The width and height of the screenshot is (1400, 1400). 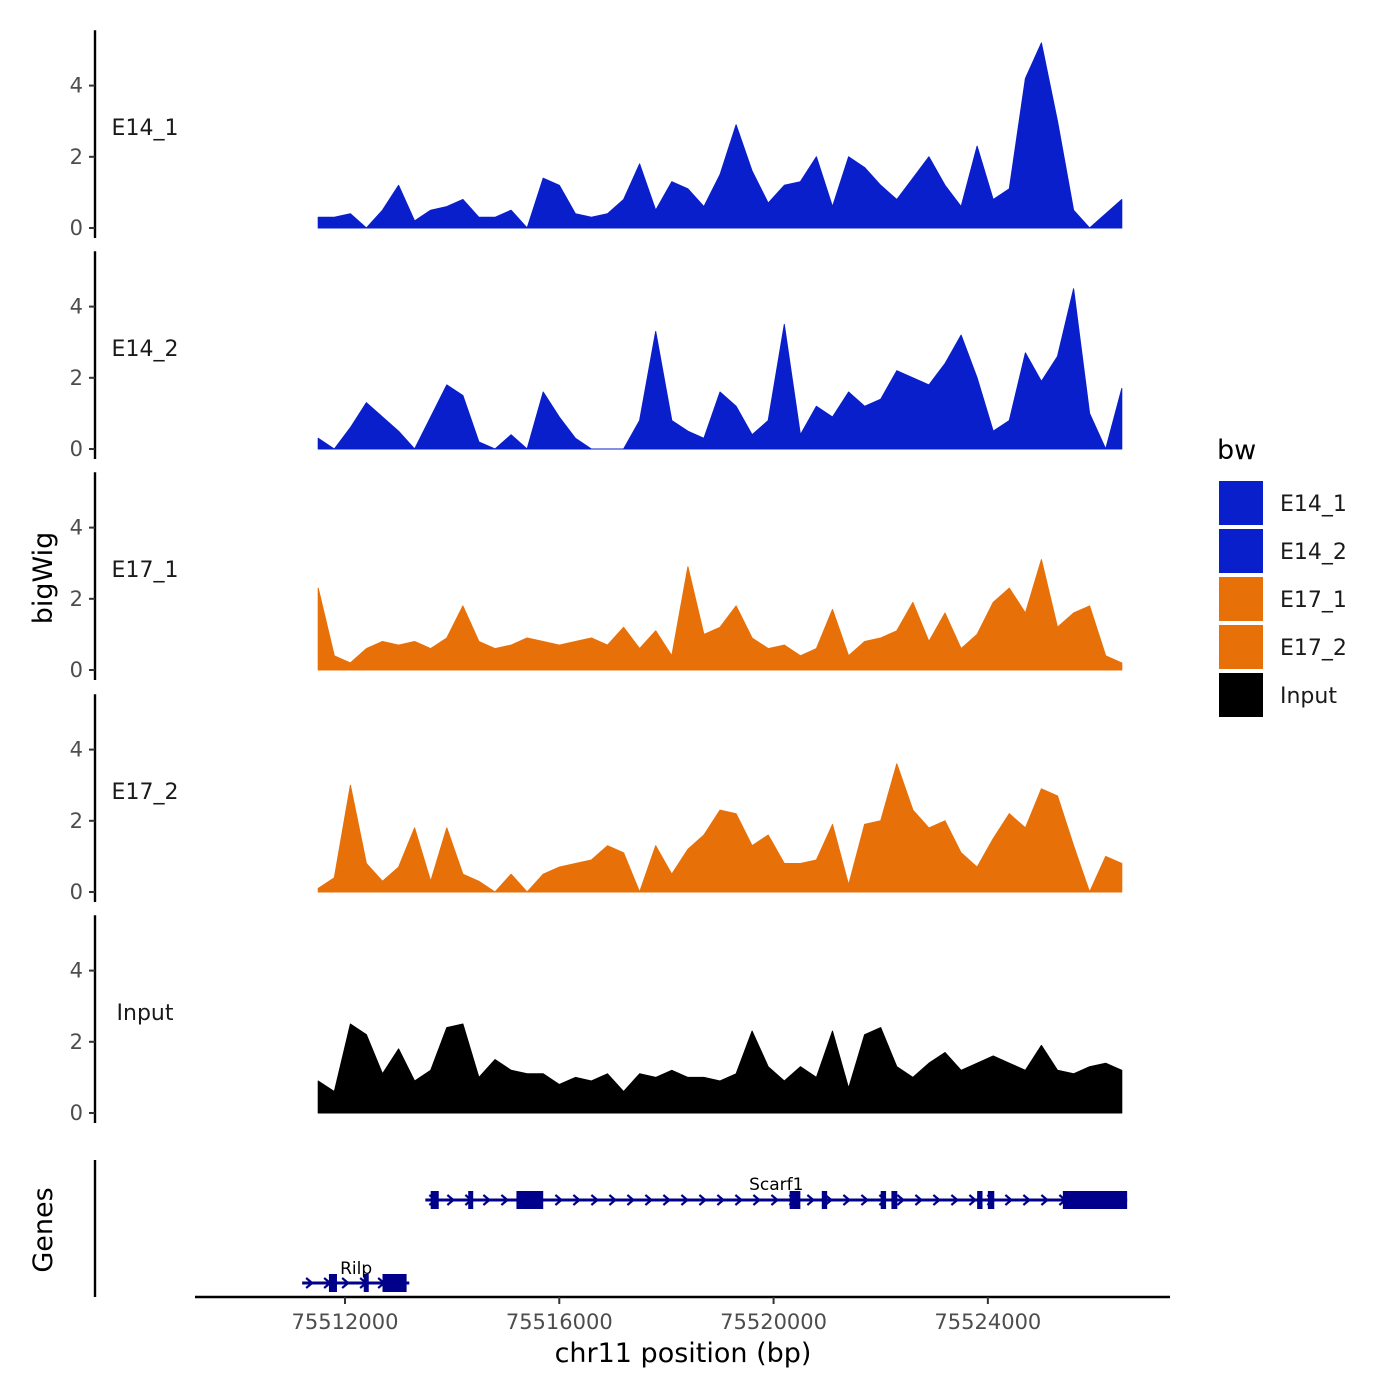 What do you see at coordinates (1313, 648) in the screenshot?
I see `legend-label: E17_2` at bounding box center [1313, 648].